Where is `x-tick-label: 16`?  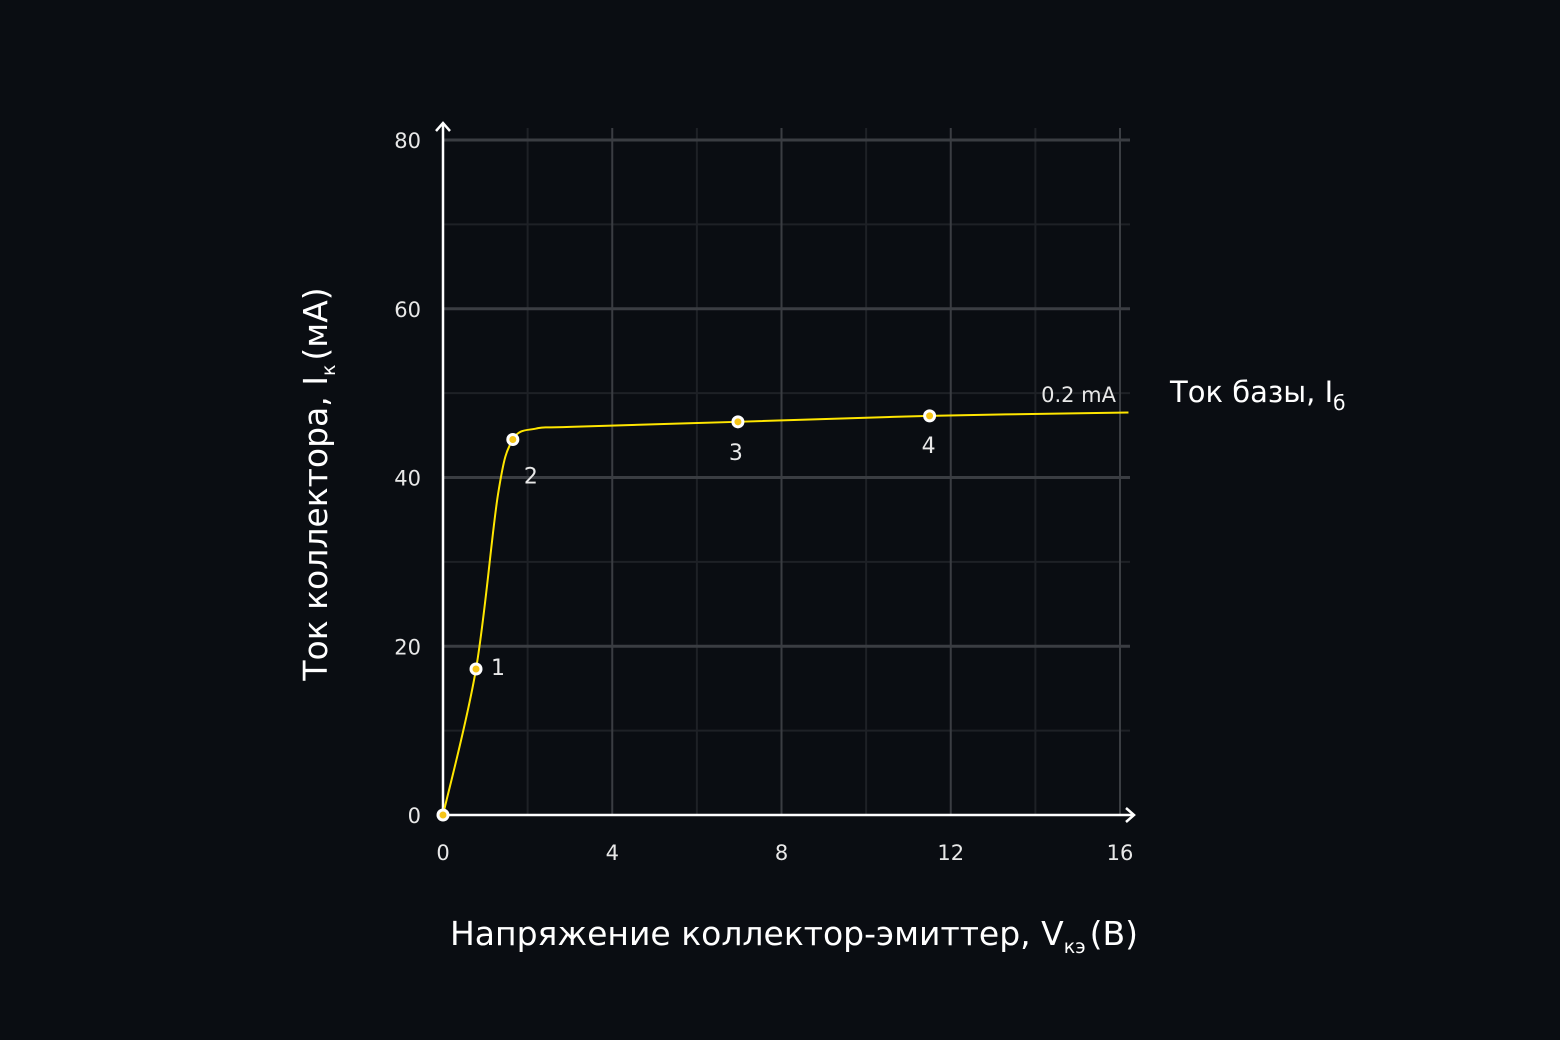
x-tick-label: 16 is located at coordinates (1120, 853).